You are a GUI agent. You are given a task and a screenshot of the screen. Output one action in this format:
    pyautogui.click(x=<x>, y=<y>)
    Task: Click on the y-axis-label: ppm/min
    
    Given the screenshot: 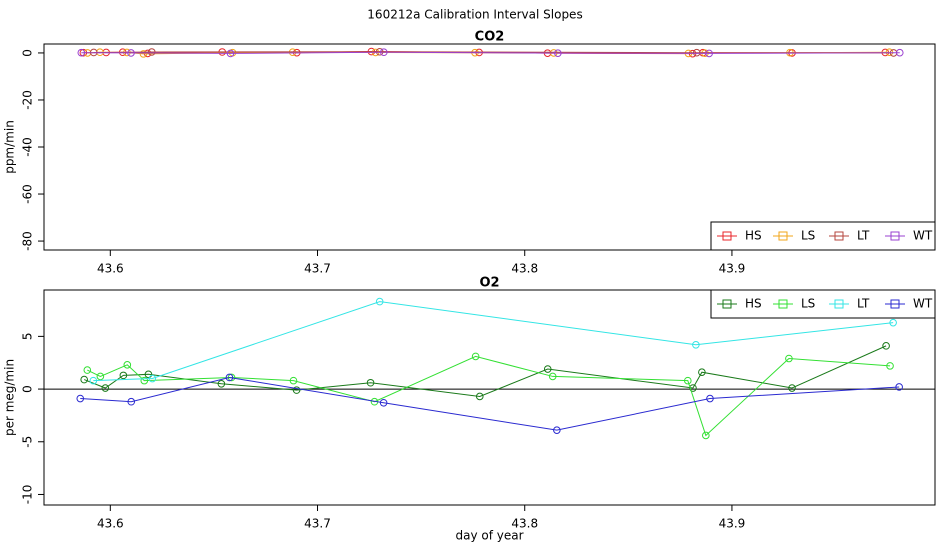 What is the action you would take?
    pyautogui.click(x=10, y=147)
    